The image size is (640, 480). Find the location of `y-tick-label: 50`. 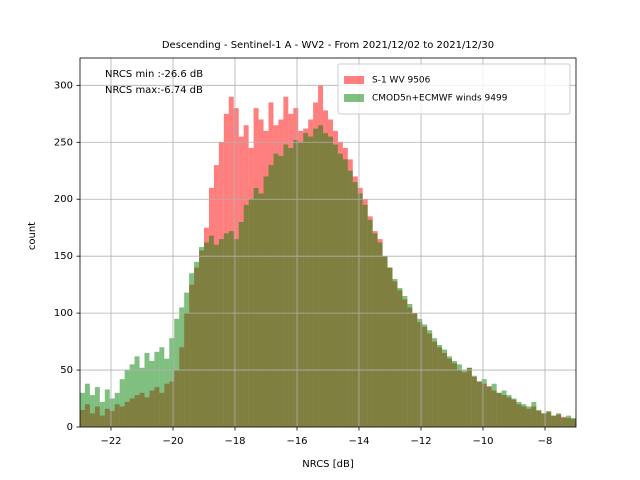

y-tick-label: 50 is located at coordinates (66, 370).